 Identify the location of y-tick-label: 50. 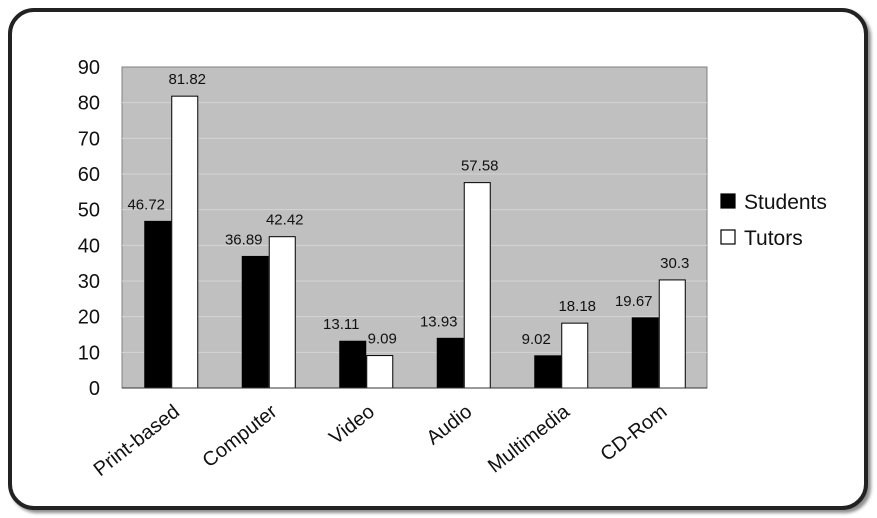
(89, 211).